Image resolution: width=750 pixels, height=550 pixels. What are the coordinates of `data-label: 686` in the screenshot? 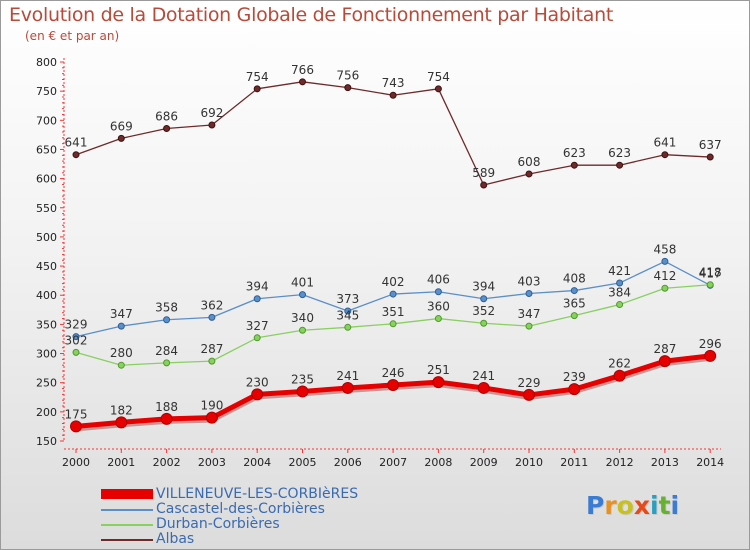 It's located at (166, 116).